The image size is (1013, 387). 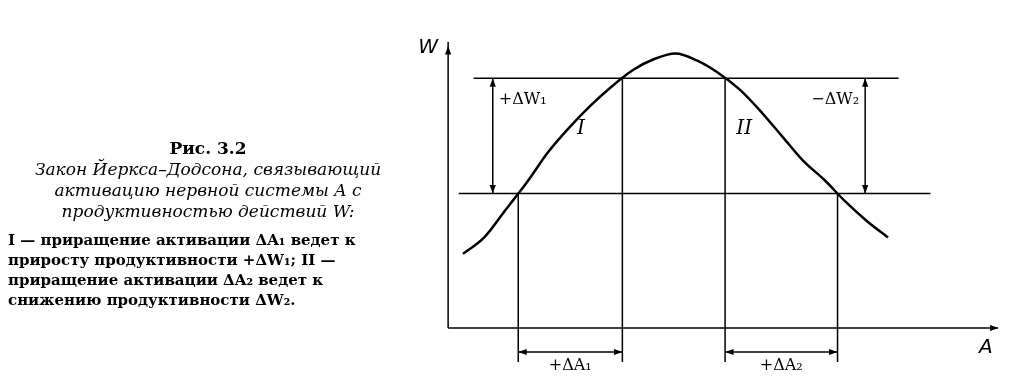 What do you see at coordinates (580, 127) in the screenshot?
I see `annotation: I` at bounding box center [580, 127].